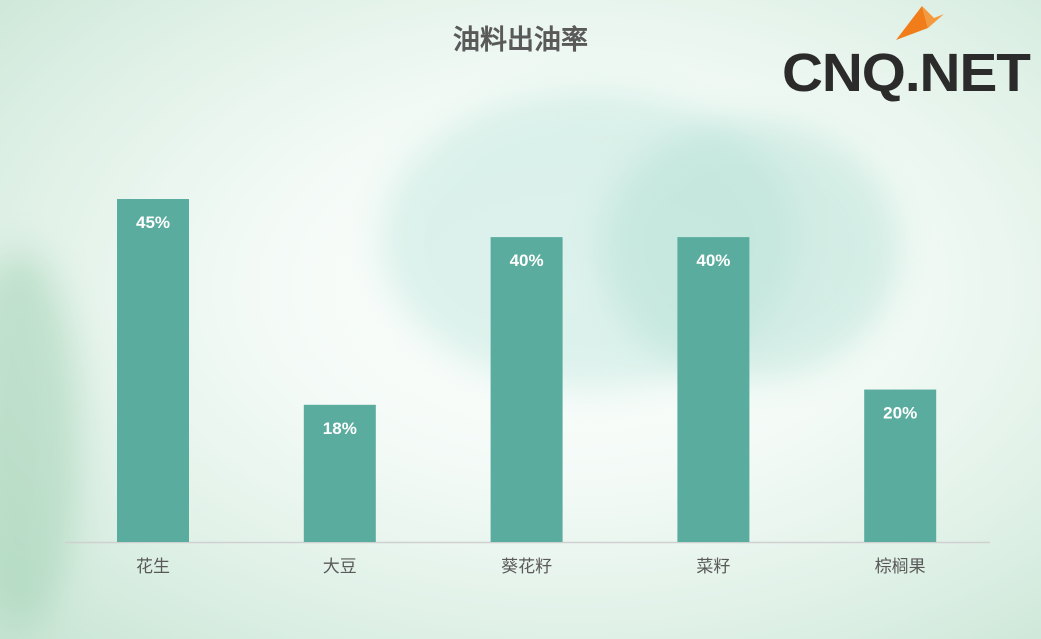 This screenshot has height=639, width=1041. Describe the element at coordinates (900, 567) in the screenshot. I see `x-tick-label: 棕榈果` at that location.